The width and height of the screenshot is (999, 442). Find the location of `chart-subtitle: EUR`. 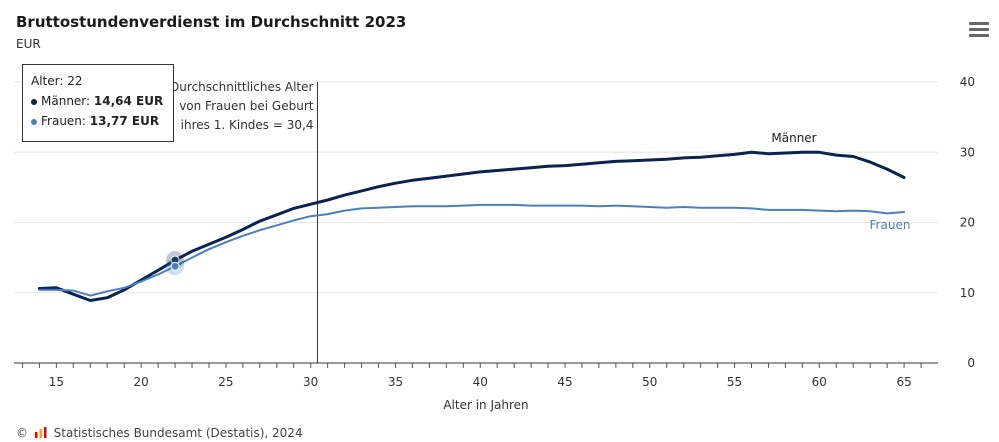

chart-subtitle: EUR is located at coordinates (28, 44).